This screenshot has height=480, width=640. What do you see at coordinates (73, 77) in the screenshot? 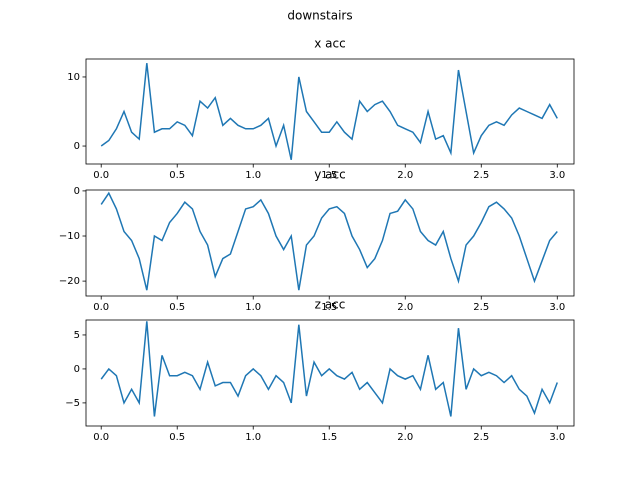
I see `y-tick-label: 10` at bounding box center [73, 77].